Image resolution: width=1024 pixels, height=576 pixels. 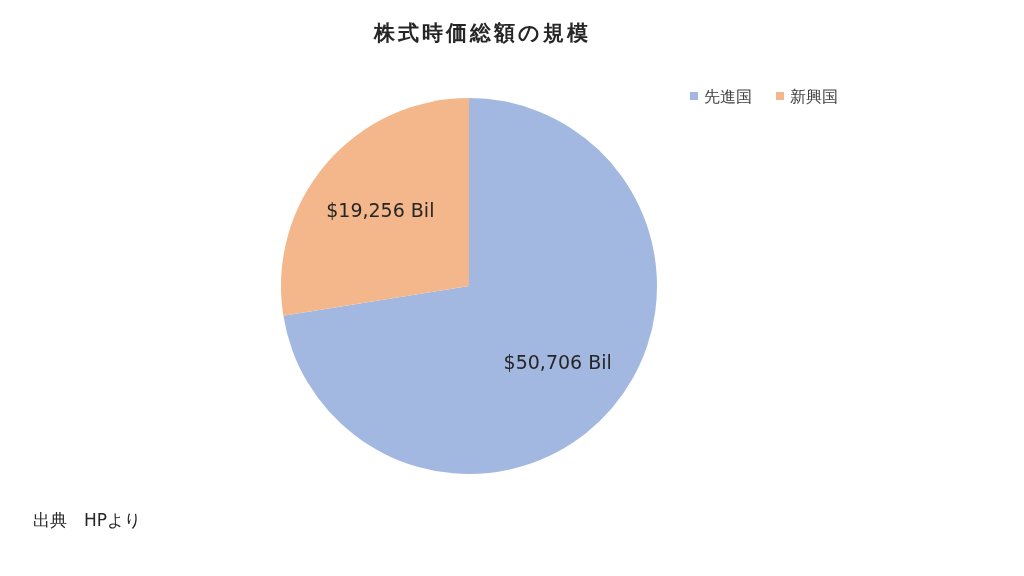 What do you see at coordinates (87, 520) in the screenshot?
I see `annotation: 出典 HPより` at bounding box center [87, 520].